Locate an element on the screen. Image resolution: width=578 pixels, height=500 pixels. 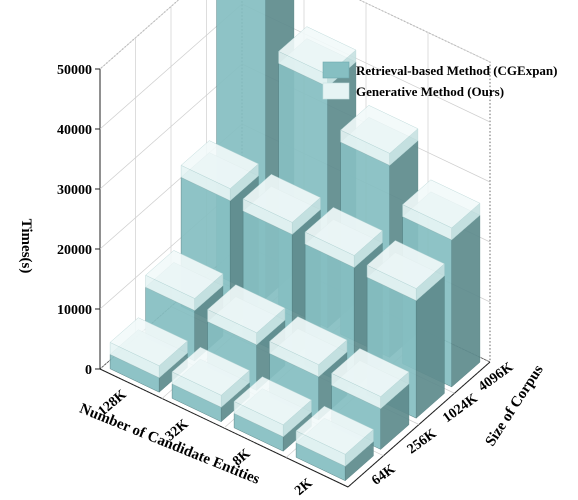
bar-generative-1-1-top is located at coordinates (246, 309).